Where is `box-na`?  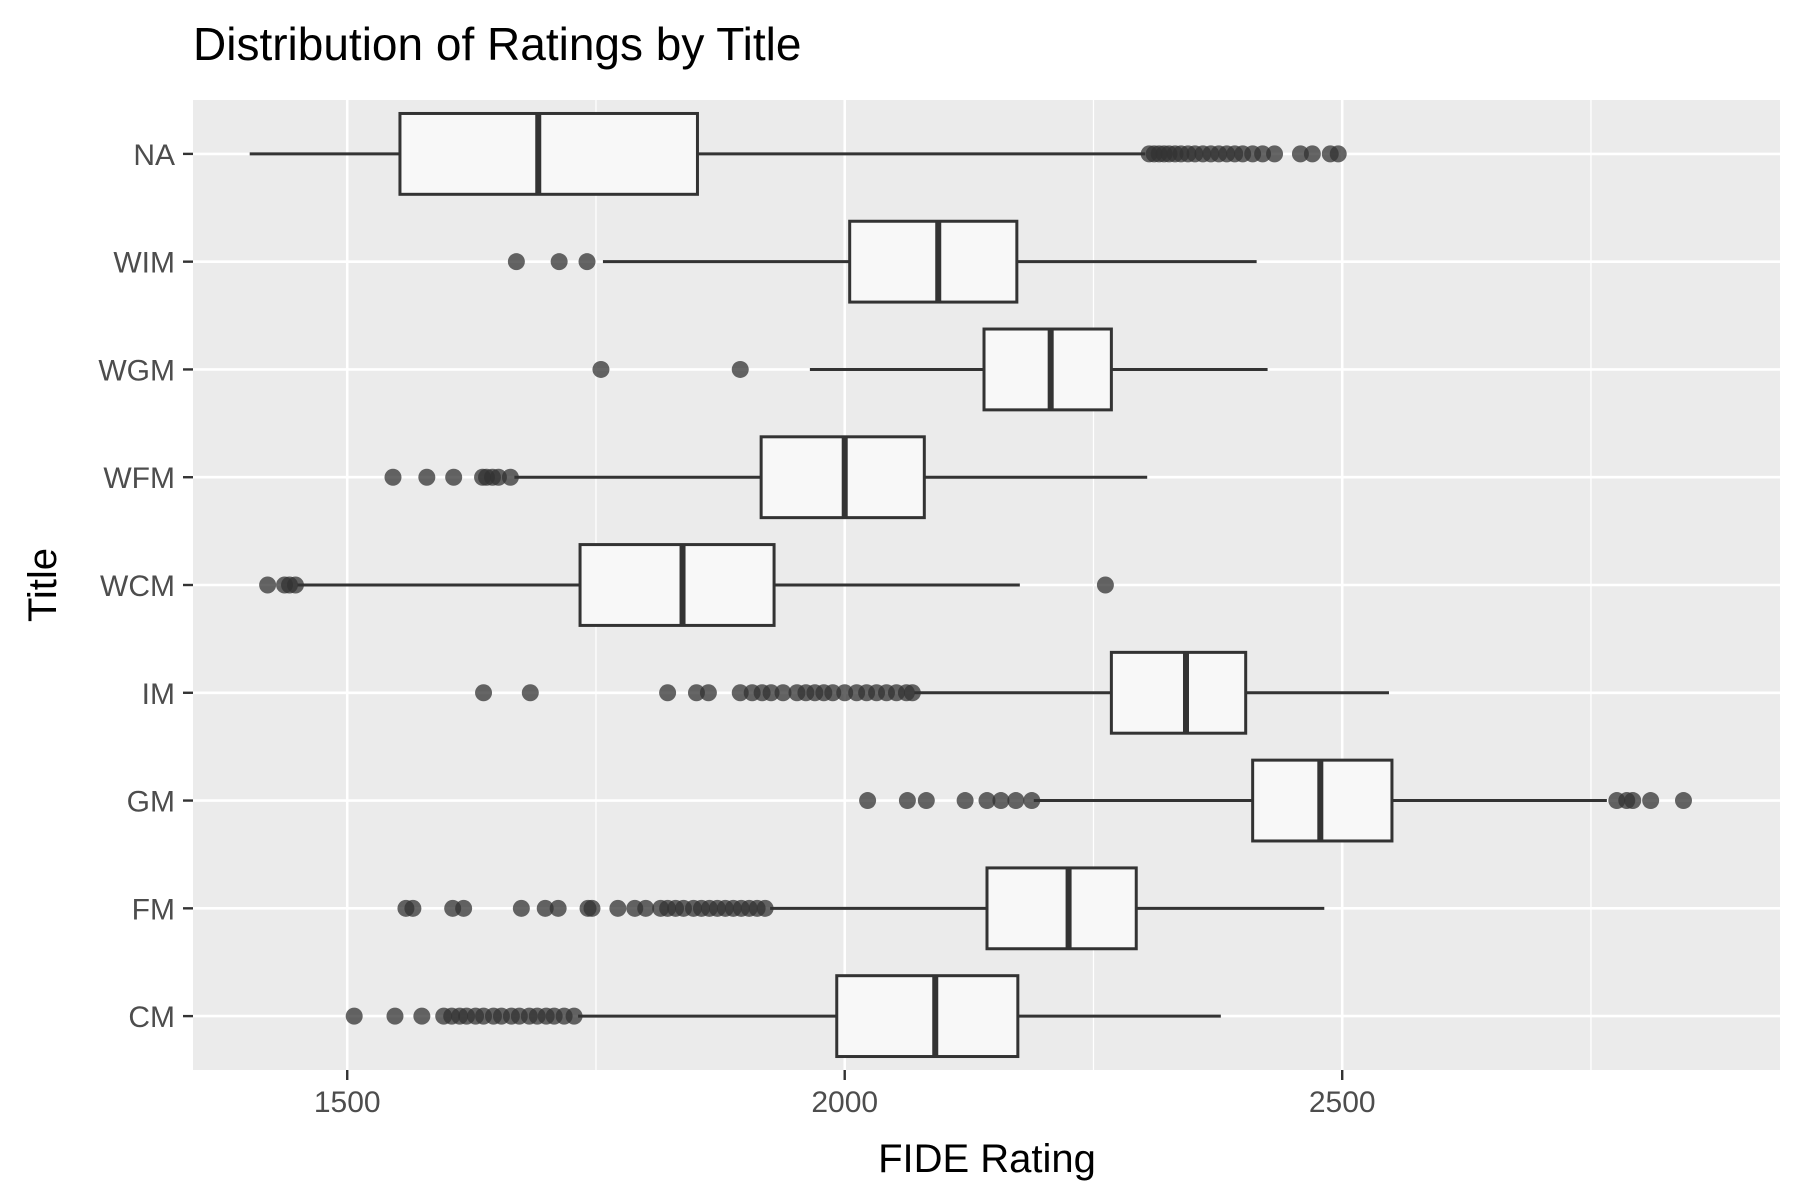
box-na is located at coordinates (798, 153).